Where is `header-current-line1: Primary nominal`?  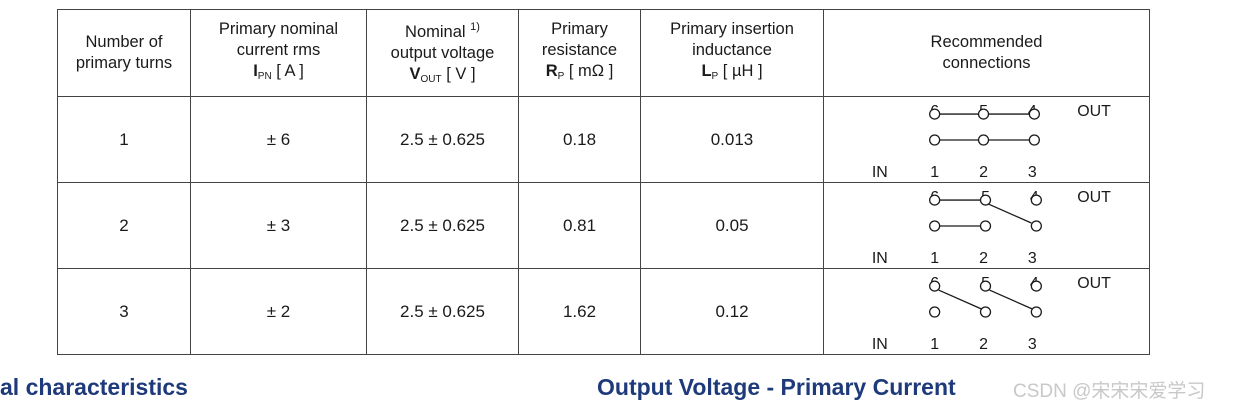 header-current-line1: Primary nominal is located at coordinates (278, 29).